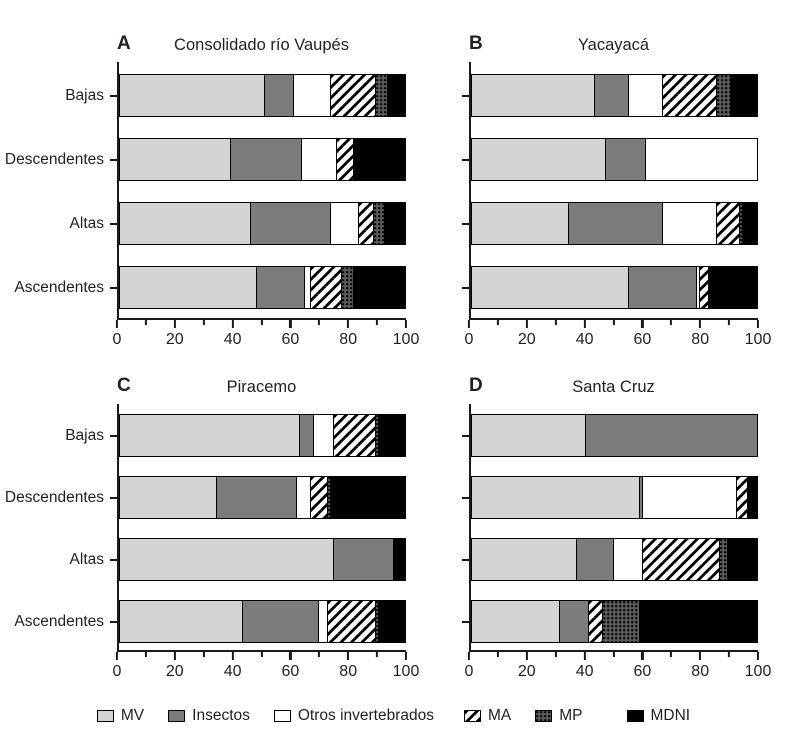  I want to click on legend-label: MA, so click(500, 715).